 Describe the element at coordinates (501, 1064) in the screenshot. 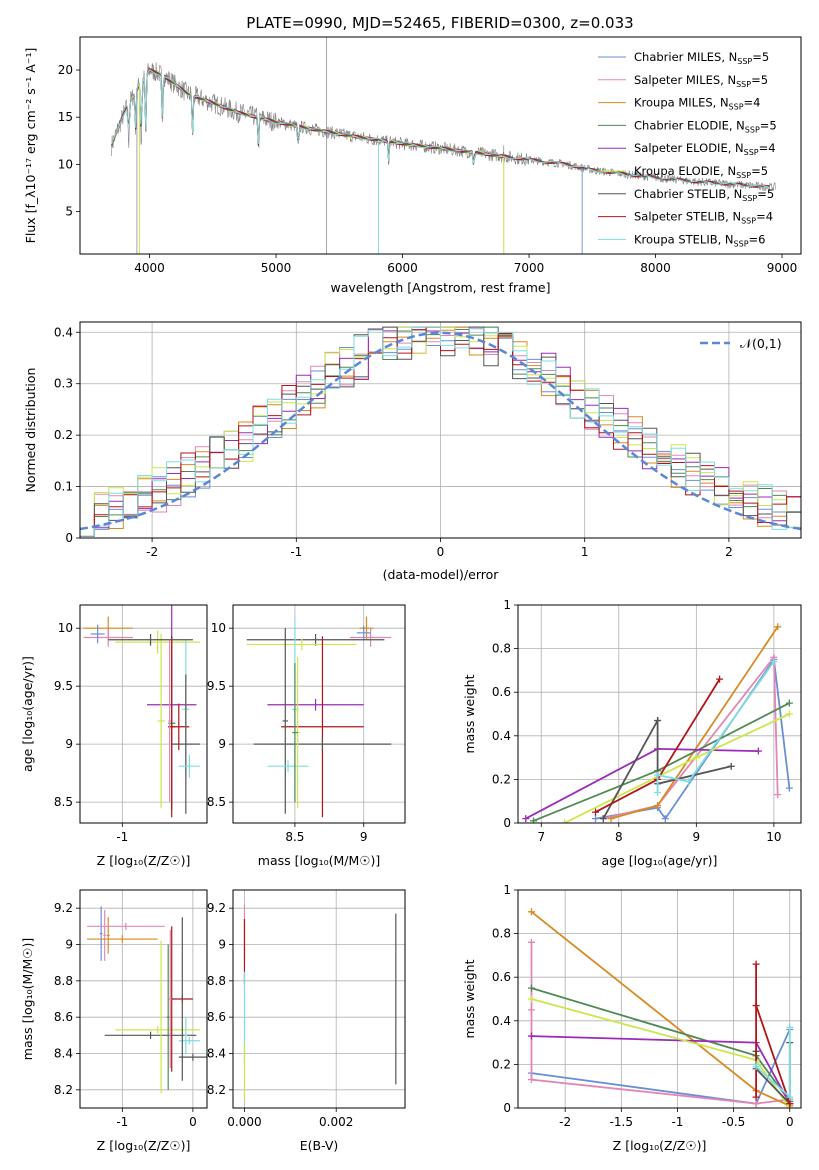

I see `y-tick-label: 0.2` at that location.